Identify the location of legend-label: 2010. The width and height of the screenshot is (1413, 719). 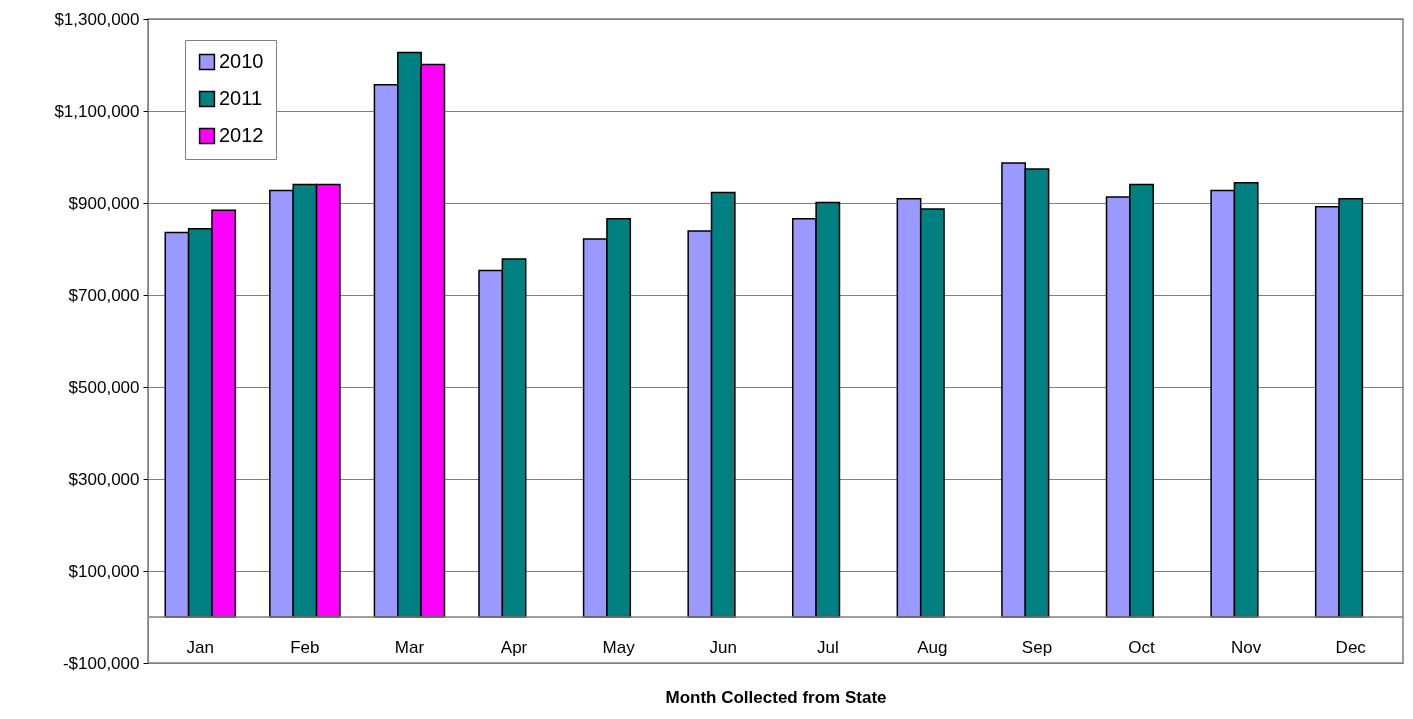
(241, 61).